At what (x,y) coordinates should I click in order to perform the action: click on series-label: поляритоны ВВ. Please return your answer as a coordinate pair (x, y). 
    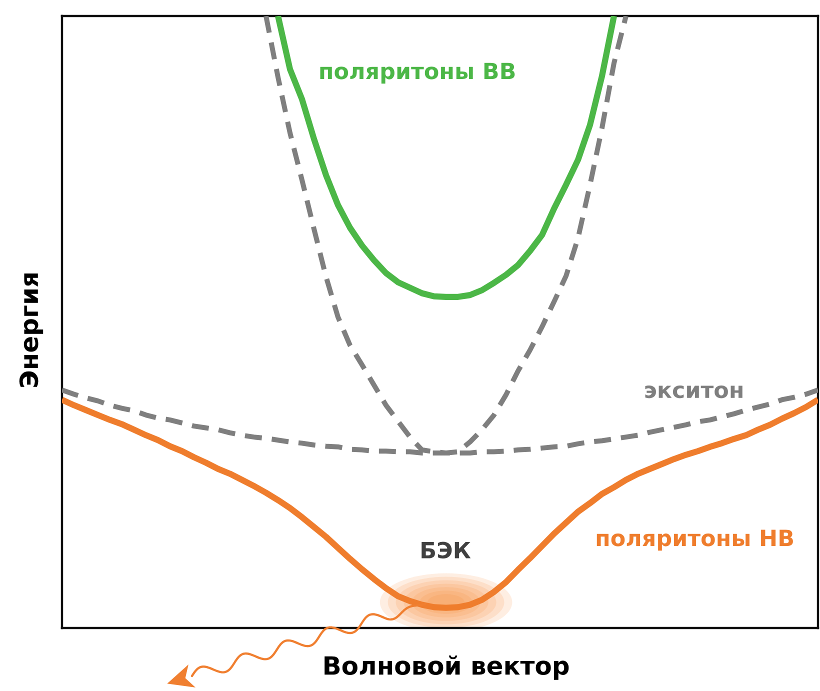
    Looking at the image, I should click on (417, 73).